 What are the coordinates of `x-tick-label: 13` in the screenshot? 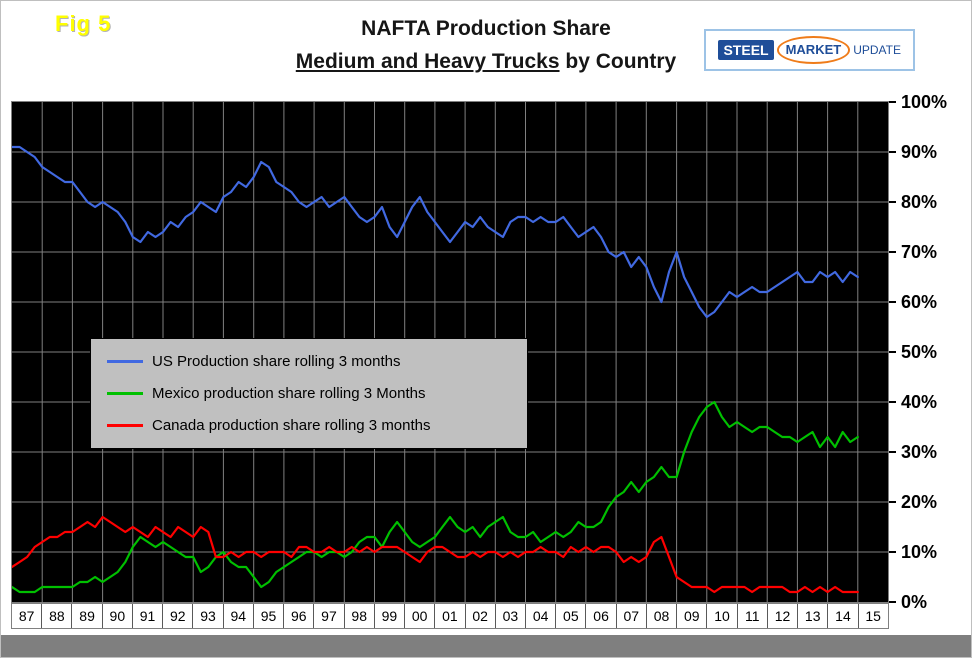 It's located at (812, 616).